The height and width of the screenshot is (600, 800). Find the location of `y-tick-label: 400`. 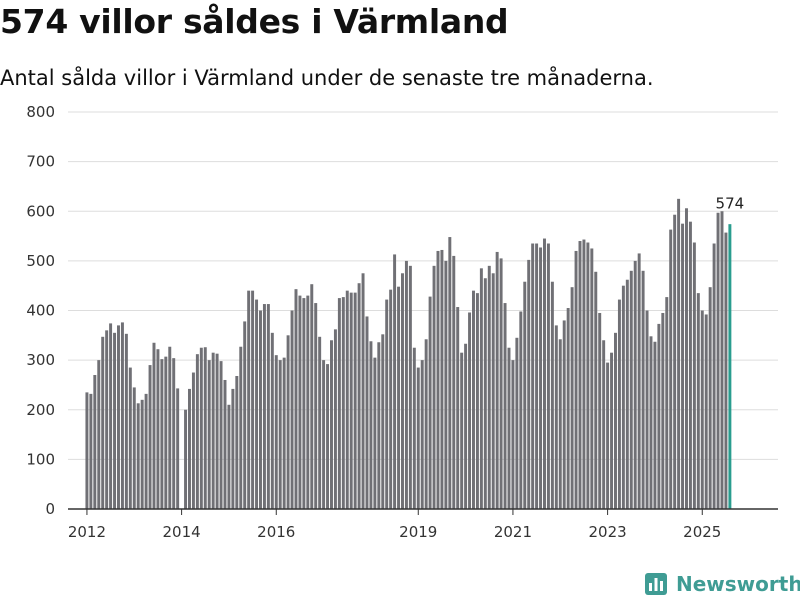

y-tick-label: 400 is located at coordinates (40, 311).